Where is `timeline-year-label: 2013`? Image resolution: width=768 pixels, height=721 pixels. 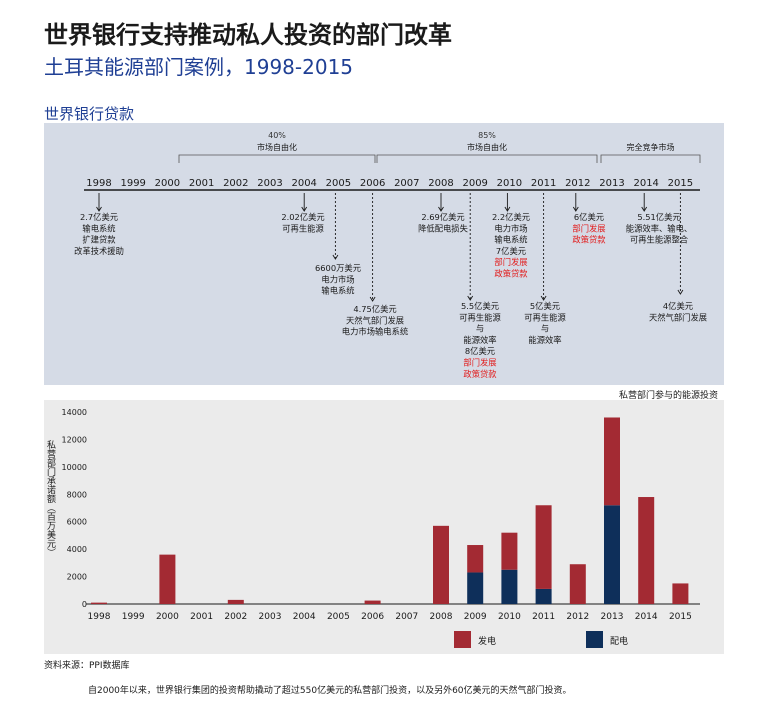
timeline-year-label: 2013 is located at coordinates (611, 183).